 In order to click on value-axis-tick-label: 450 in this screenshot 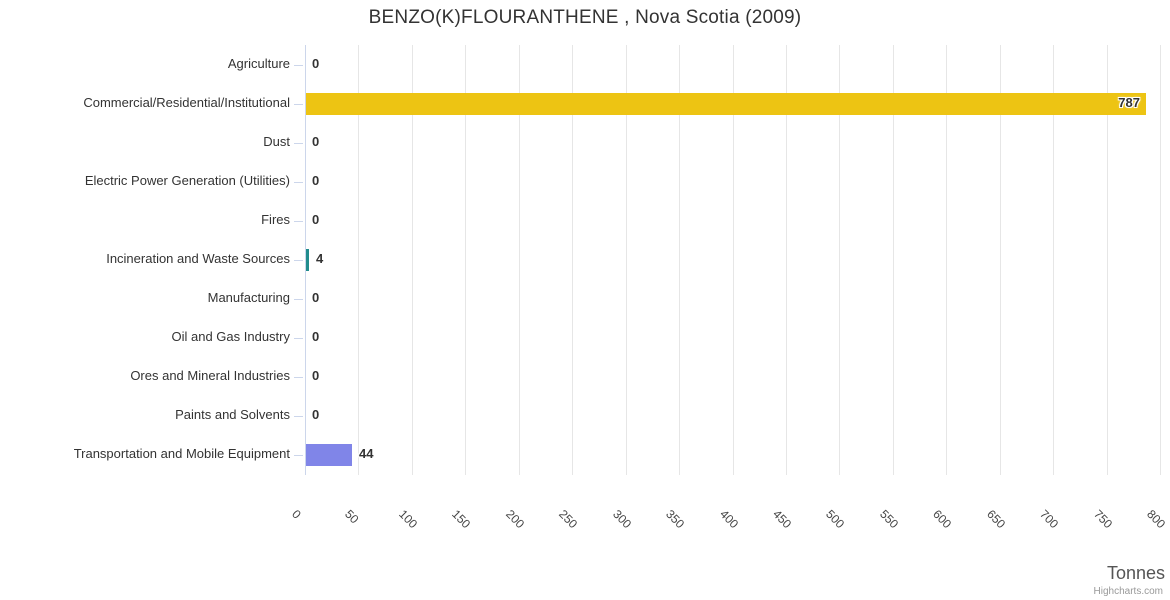, I will do `click(782, 519)`.